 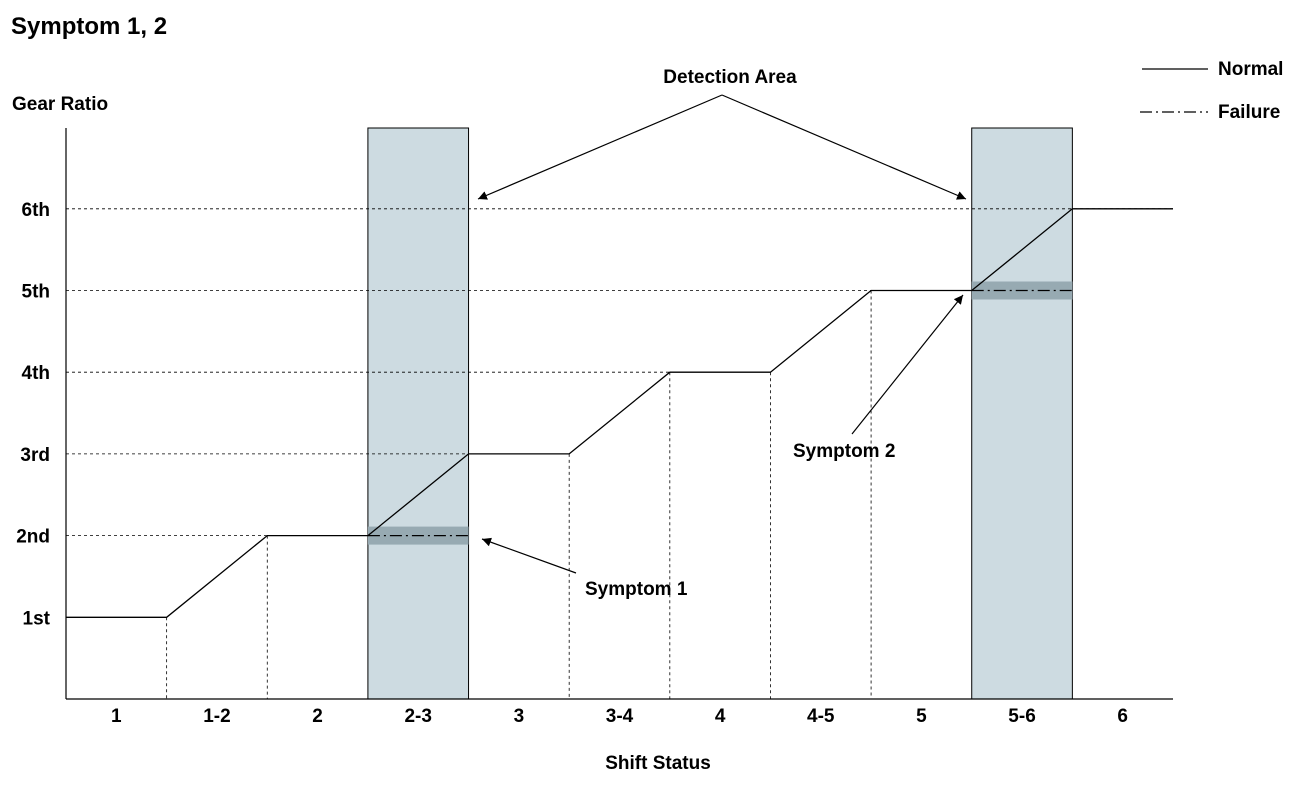 What do you see at coordinates (620, 716) in the screenshot?
I see `x-tick-label: 3-4` at bounding box center [620, 716].